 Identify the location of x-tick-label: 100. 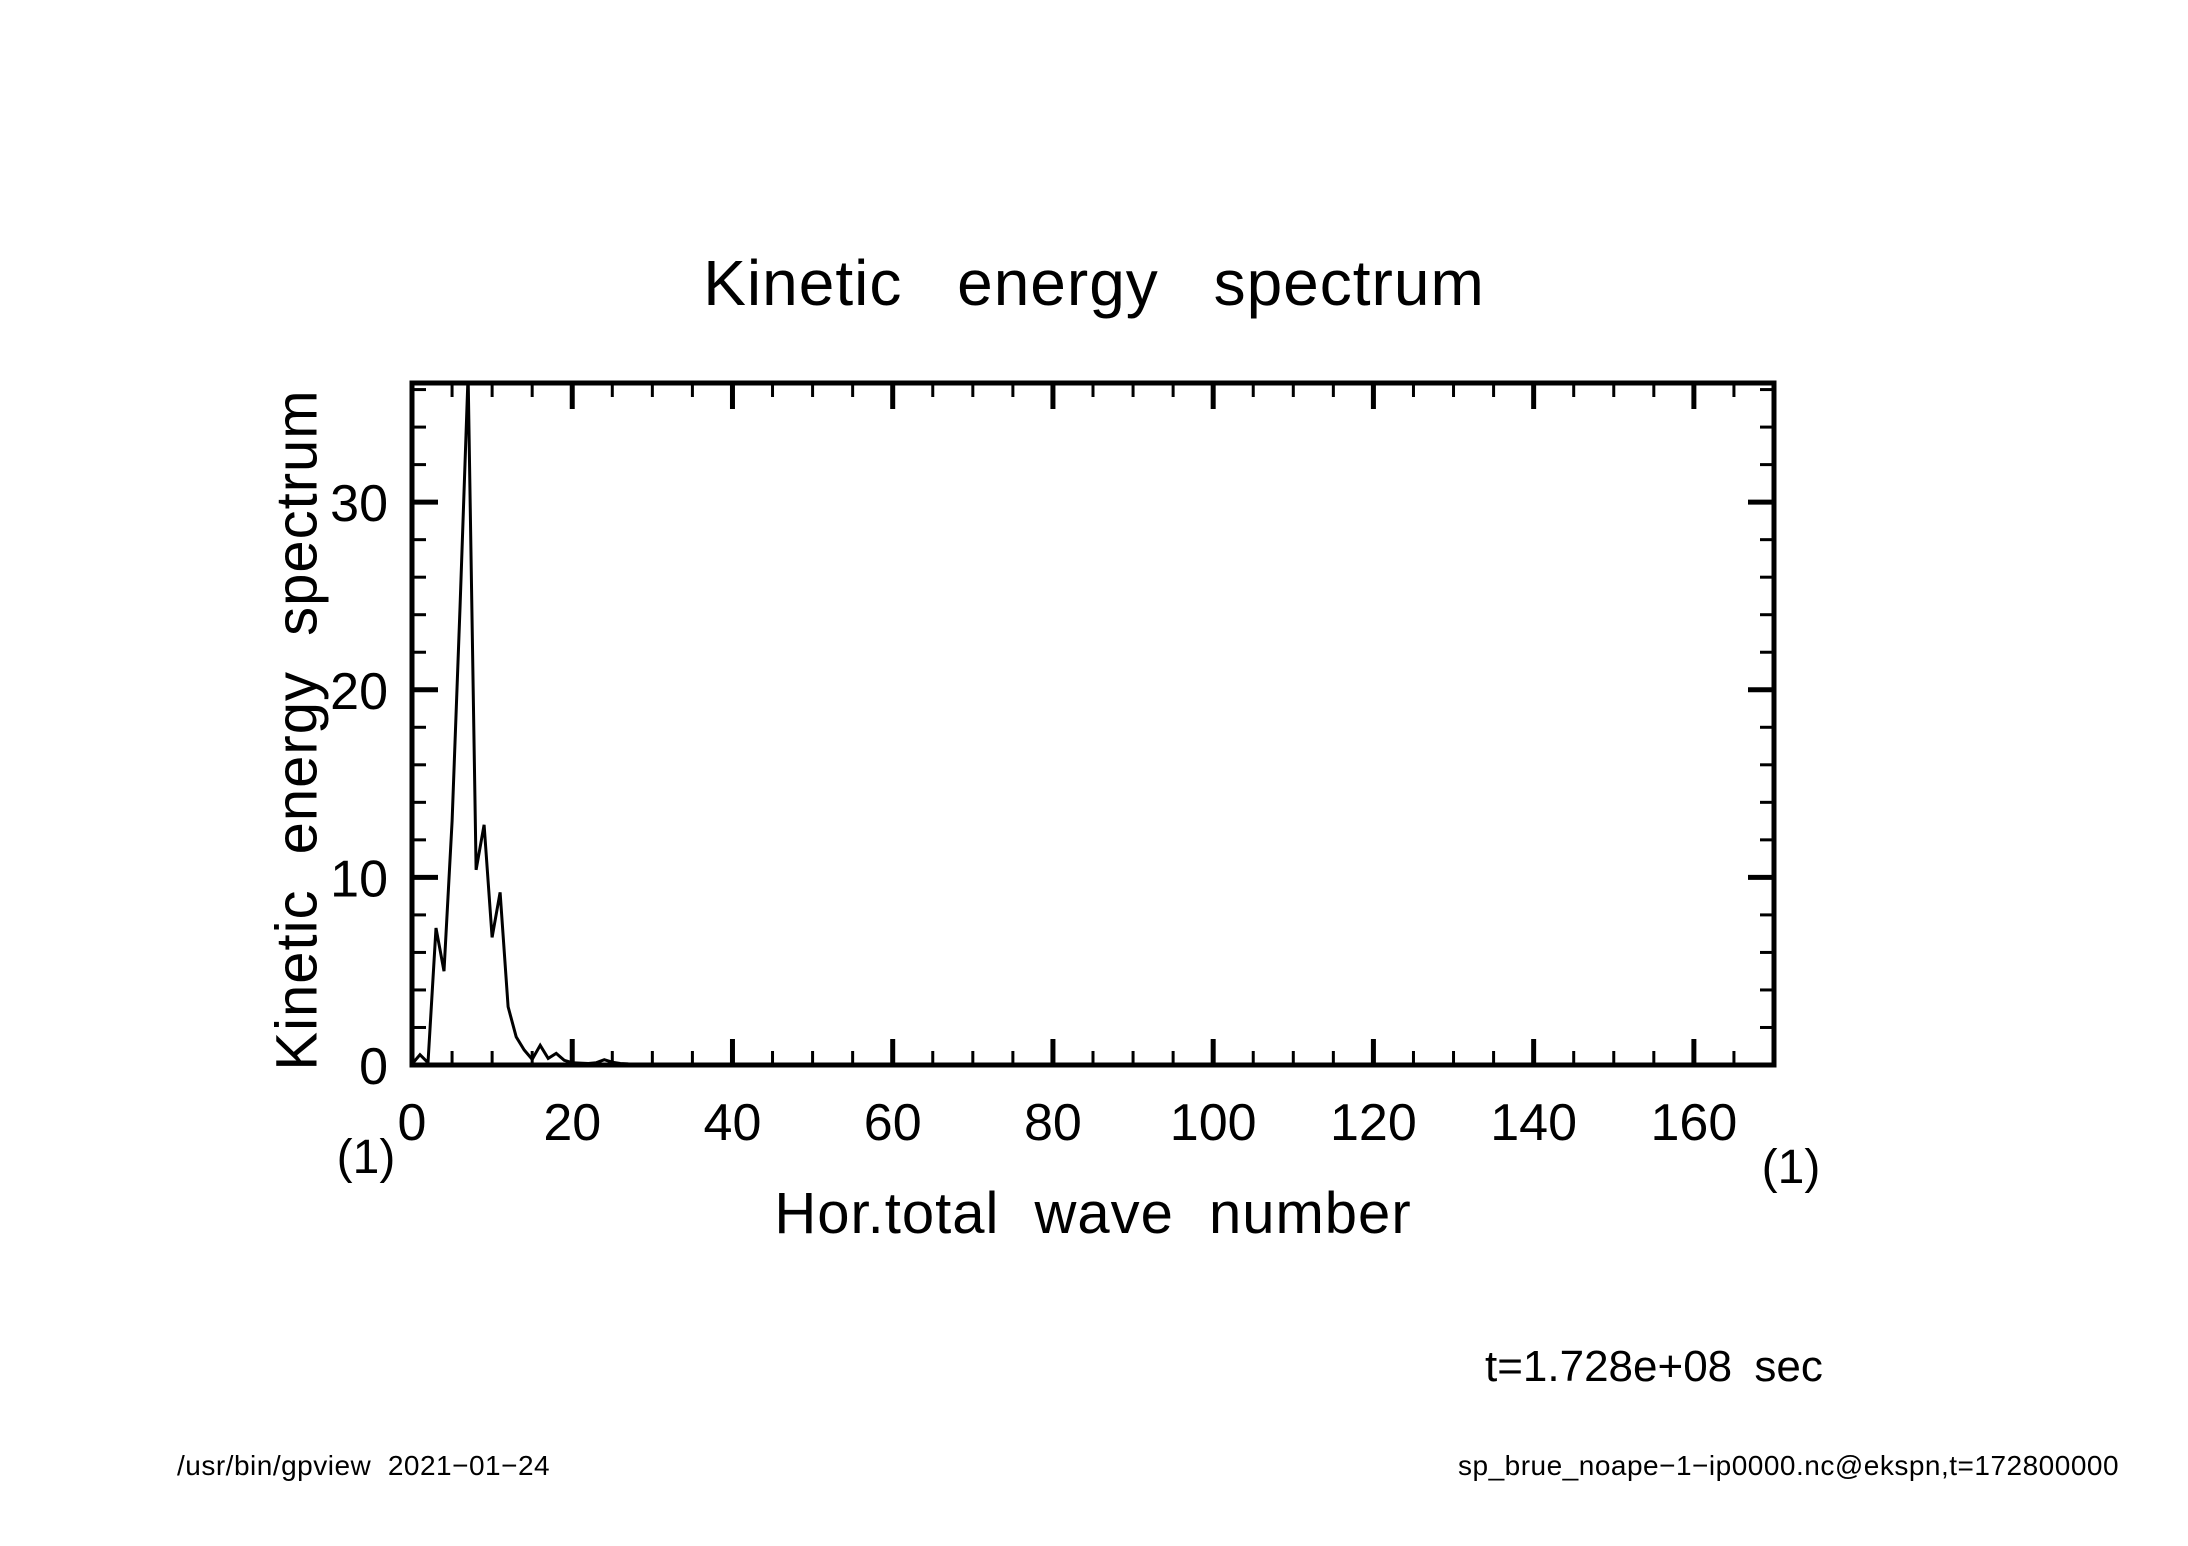
(1213, 1123).